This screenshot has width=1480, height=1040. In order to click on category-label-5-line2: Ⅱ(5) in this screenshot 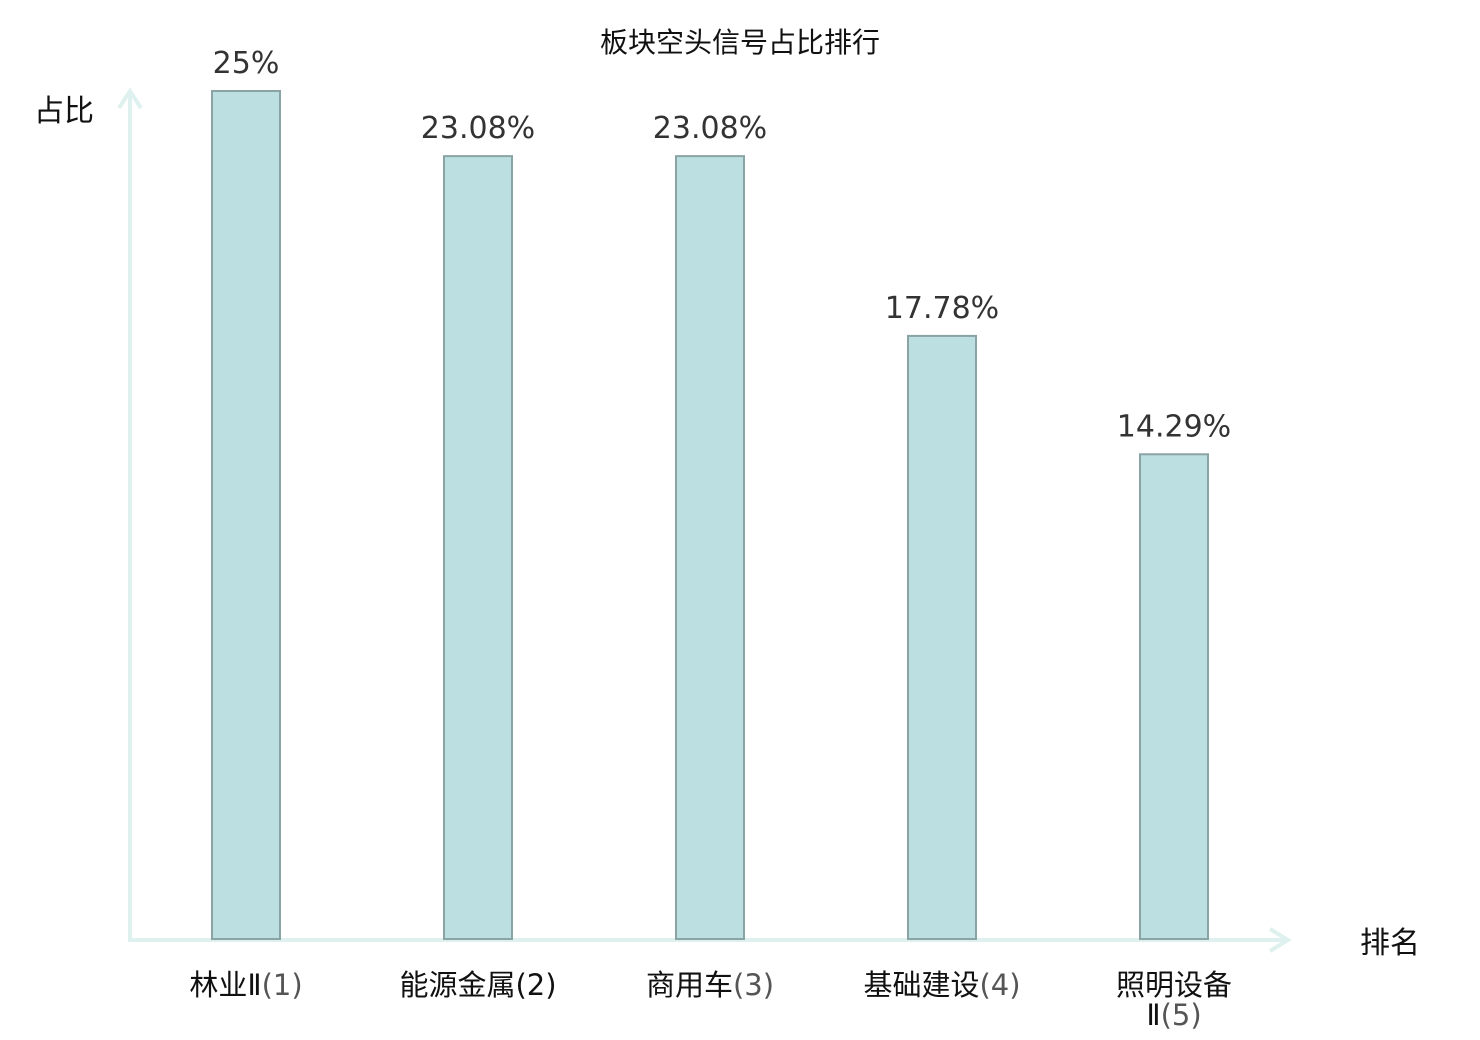, I will do `click(1173, 1015)`.